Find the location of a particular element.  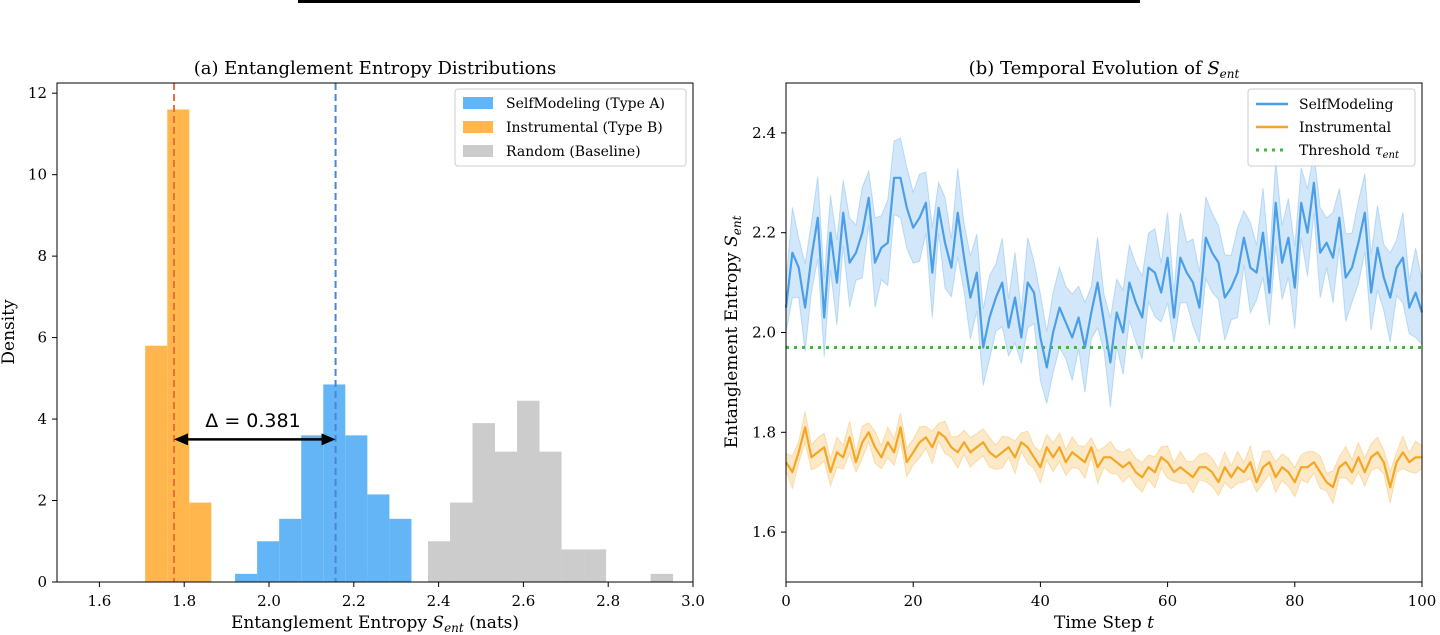

legend-label-rand: Random (Baseline) is located at coordinates (573, 152).